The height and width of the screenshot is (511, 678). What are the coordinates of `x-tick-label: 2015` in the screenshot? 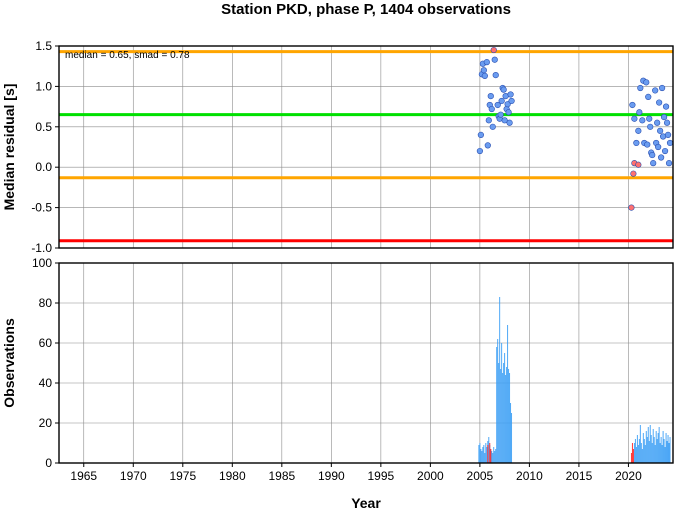 It's located at (579, 476).